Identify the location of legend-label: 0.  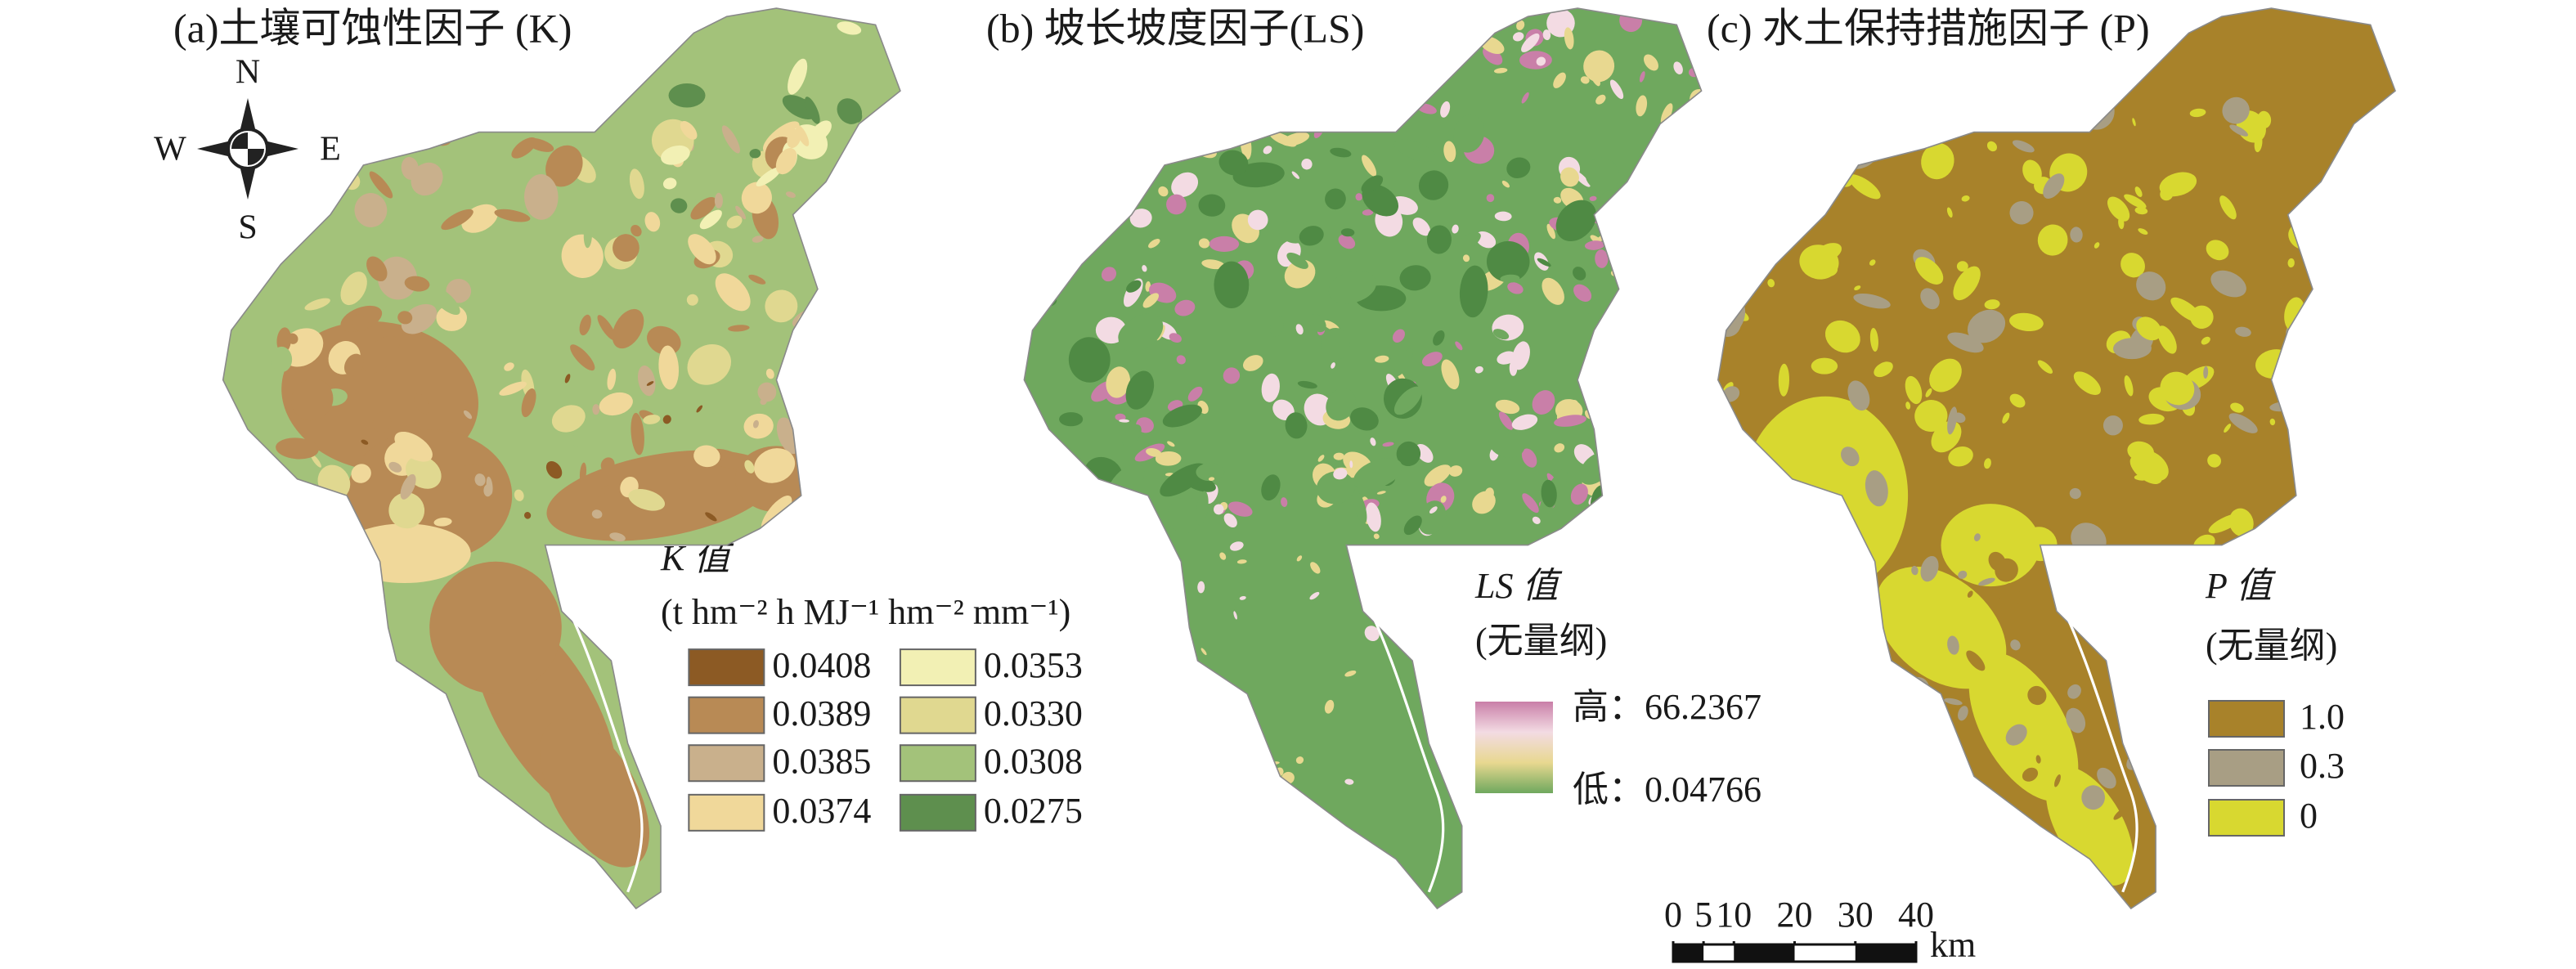
(2309, 816).